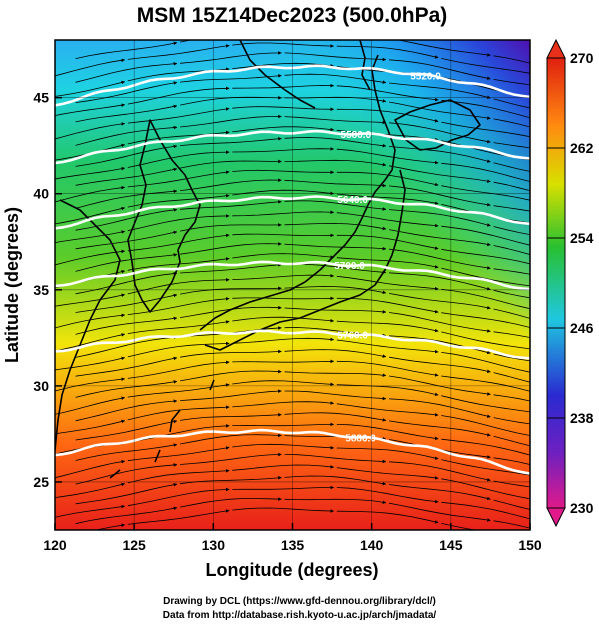 Image resolution: width=599 pixels, height=625 pixels. What do you see at coordinates (41, 386) in the screenshot?
I see `y-tick-label: 30` at bounding box center [41, 386].